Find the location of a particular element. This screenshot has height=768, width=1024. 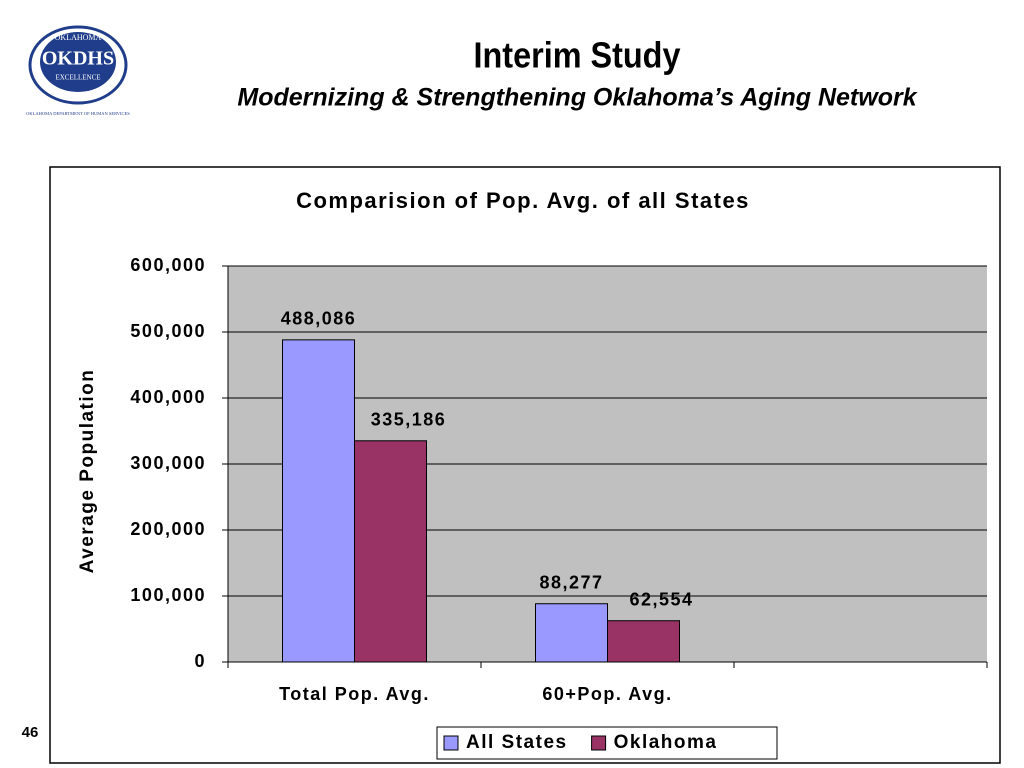

x-tick-label: 60+Pop. Avg. is located at coordinates (607, 694).